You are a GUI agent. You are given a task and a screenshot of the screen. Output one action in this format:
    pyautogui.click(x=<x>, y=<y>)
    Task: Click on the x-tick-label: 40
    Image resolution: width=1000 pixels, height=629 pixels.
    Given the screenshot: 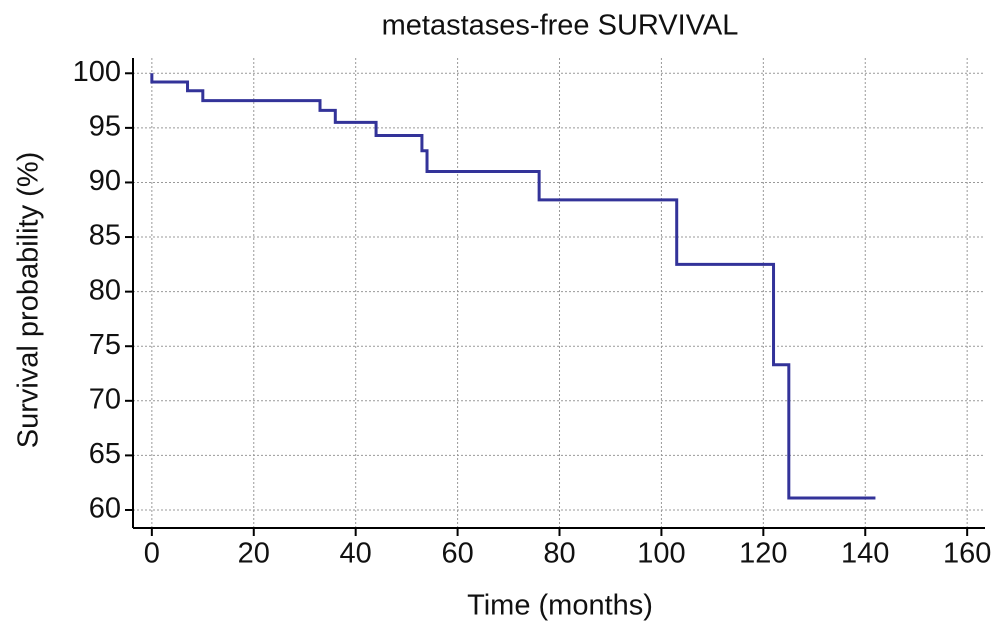 What is the action you would take?
    pyautogui.click(x=356, y=554)
    